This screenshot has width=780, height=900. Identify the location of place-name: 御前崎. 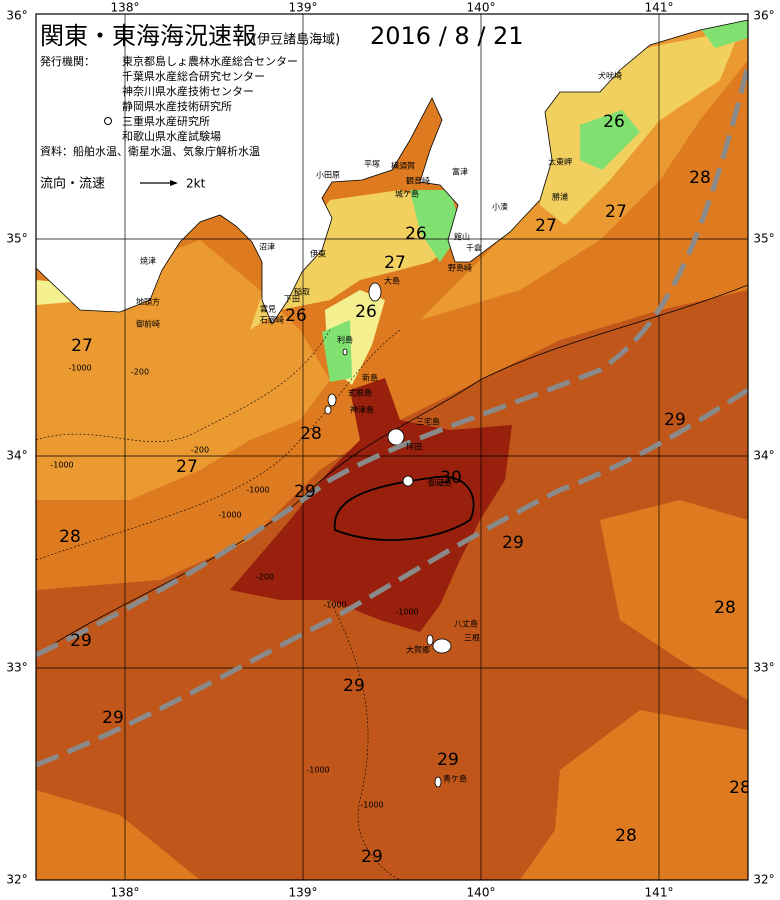
(148, 324).